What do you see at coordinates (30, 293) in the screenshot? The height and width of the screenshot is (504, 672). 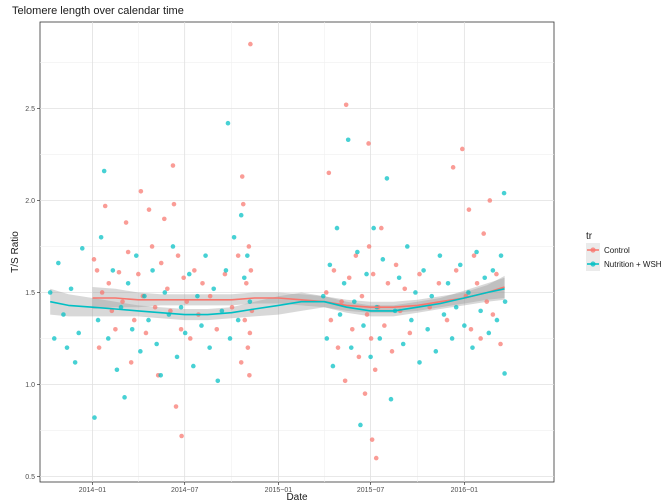 I see `y-tick-label: 1.5` at bounding box center [30, 293].